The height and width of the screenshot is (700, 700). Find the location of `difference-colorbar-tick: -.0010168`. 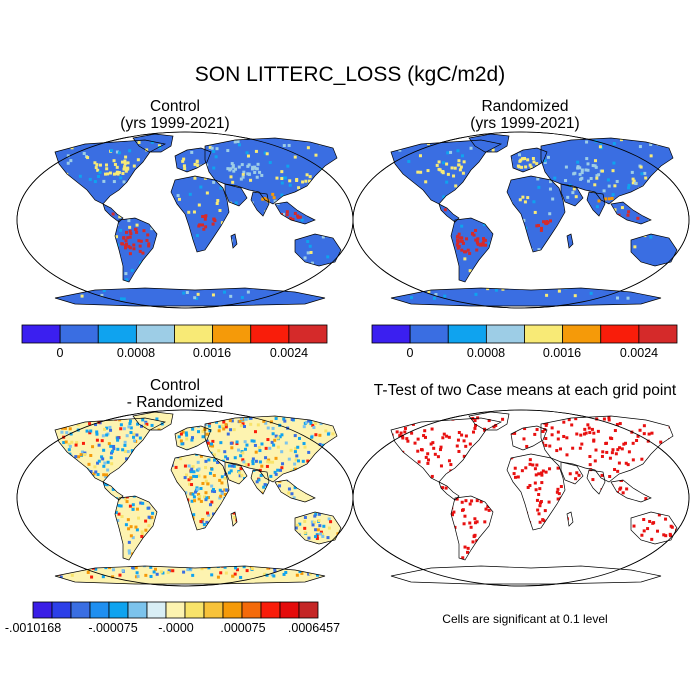

difference-colorbar-tick: -.0010168 is located at coordinates (33, 628).